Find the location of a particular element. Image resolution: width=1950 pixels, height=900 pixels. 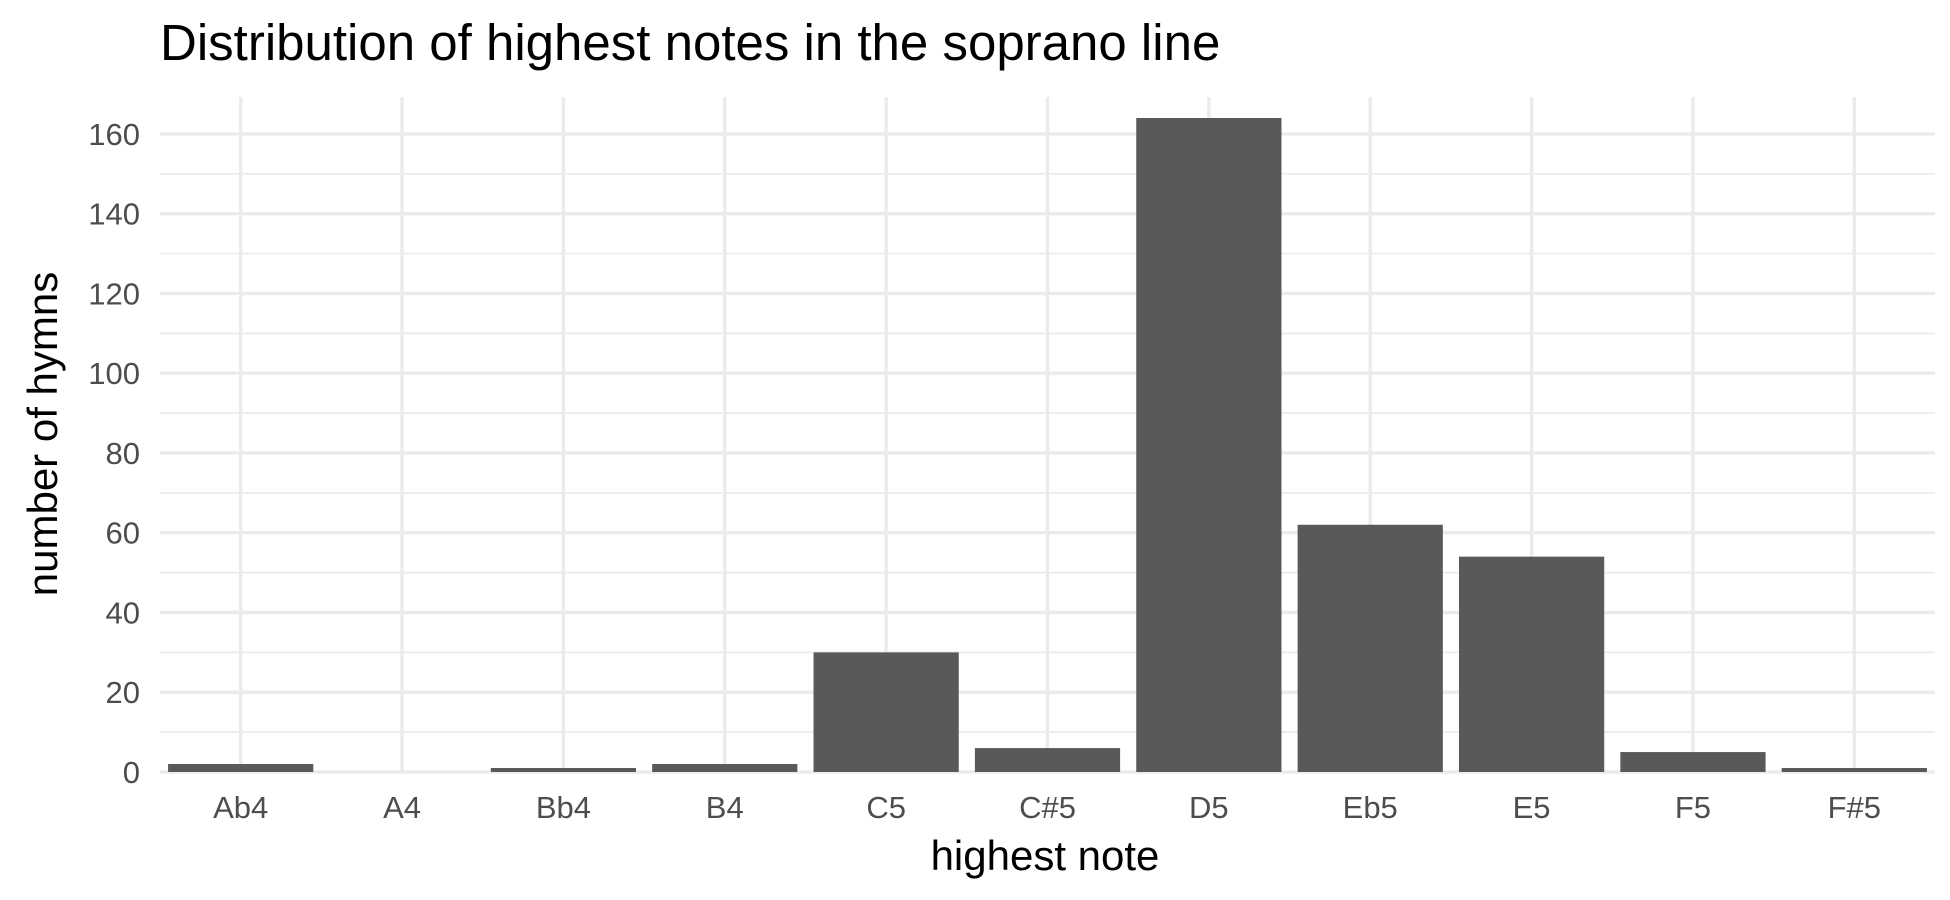

y-tick-label: 140 is located at coordinates (114, 214).